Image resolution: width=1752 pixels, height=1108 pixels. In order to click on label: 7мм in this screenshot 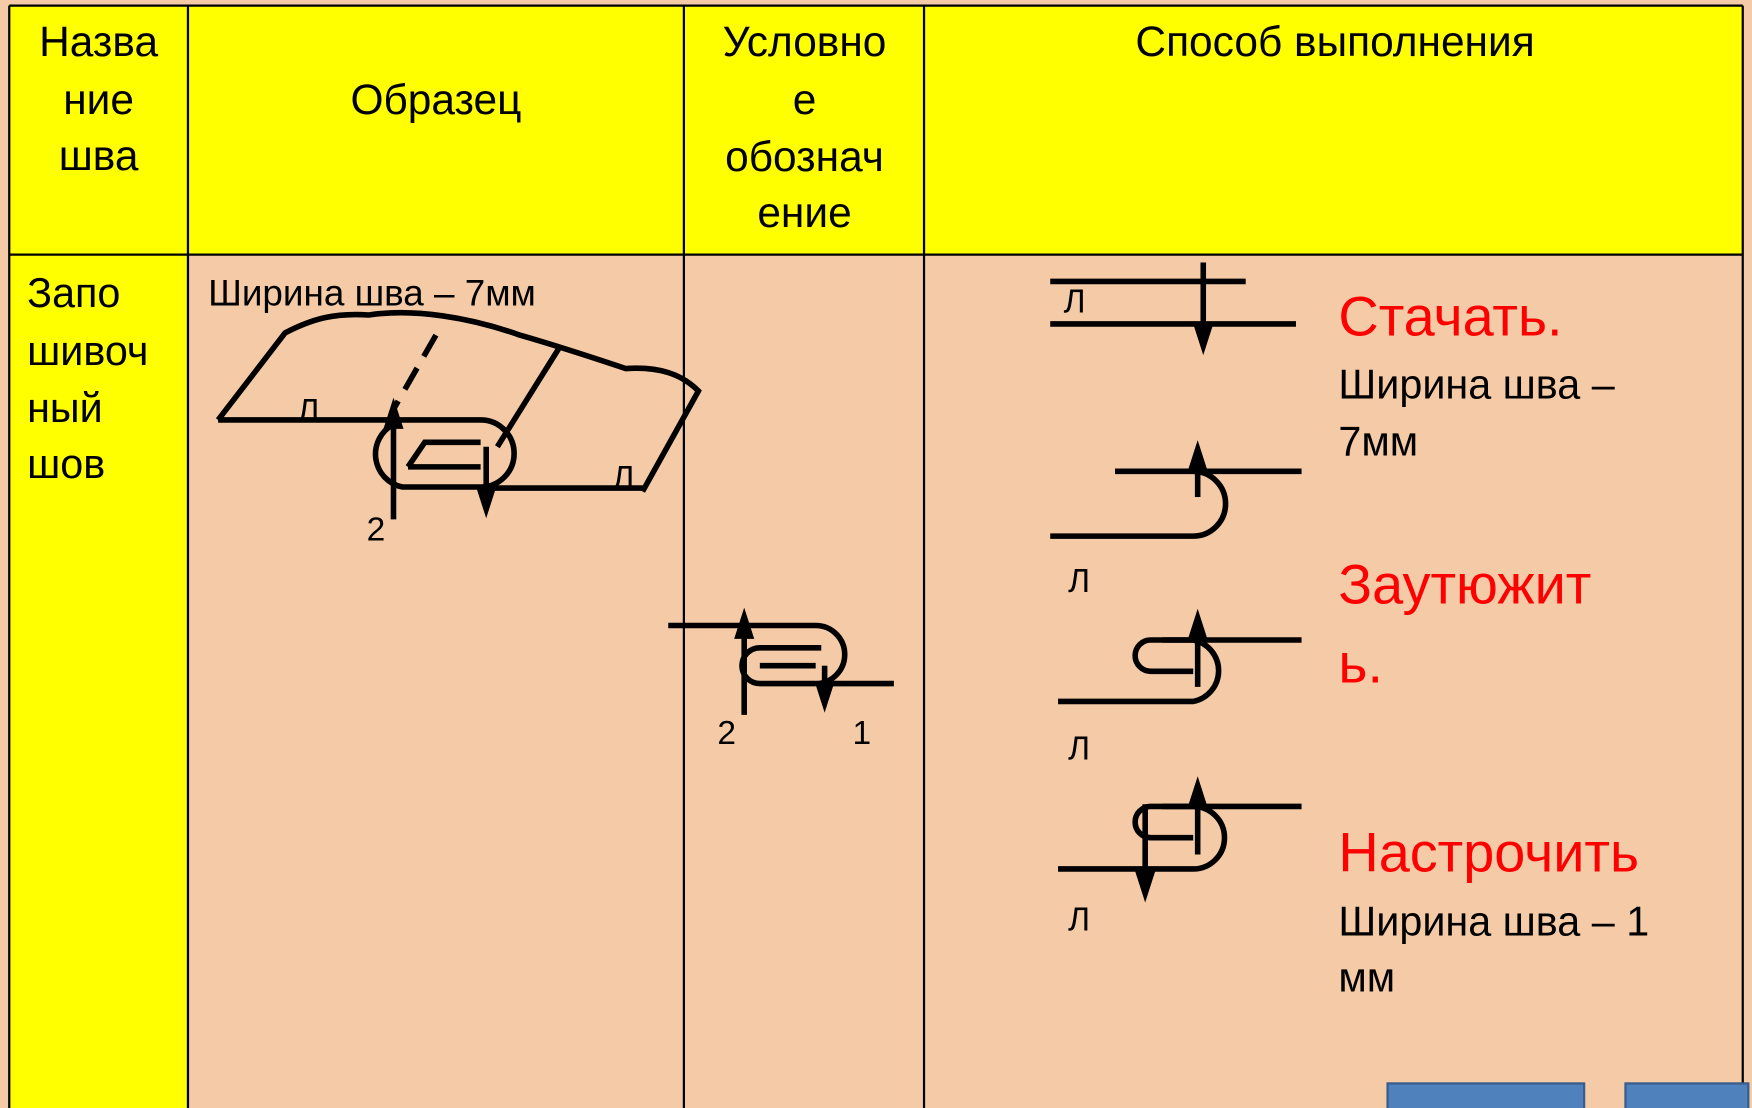, I will do `click(1378, 441)`.